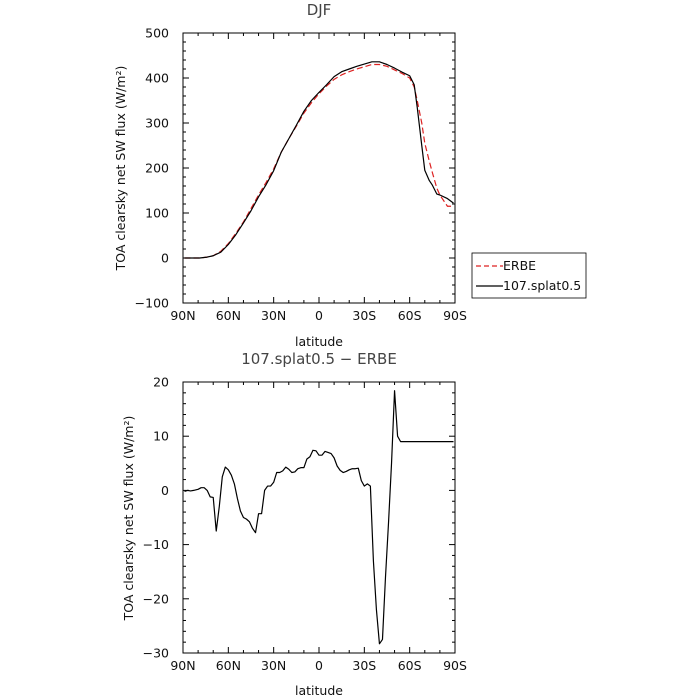 The image size is (700, 700). What do you see at coordinates (319, 341) in the screenshot?
I see `top-x-axis-label: latitude` at bounding box center [319, 341].